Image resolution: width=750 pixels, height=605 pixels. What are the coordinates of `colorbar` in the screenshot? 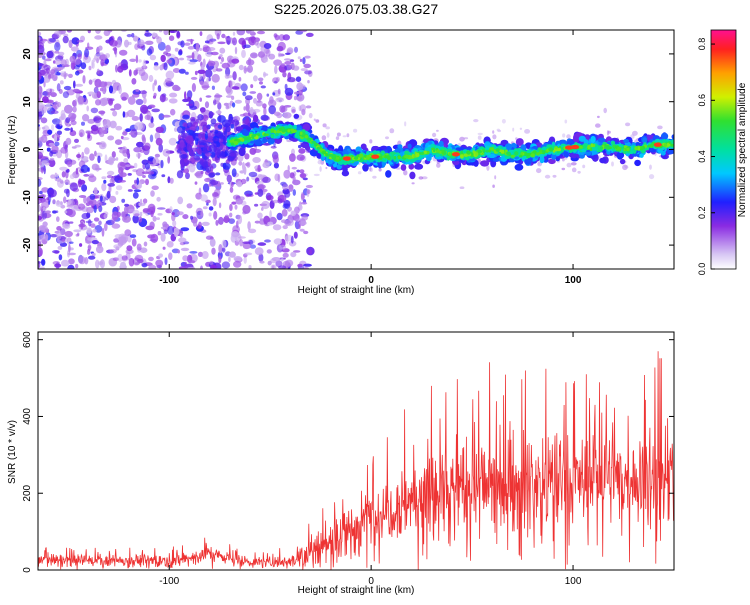 It's located at (723, 149).